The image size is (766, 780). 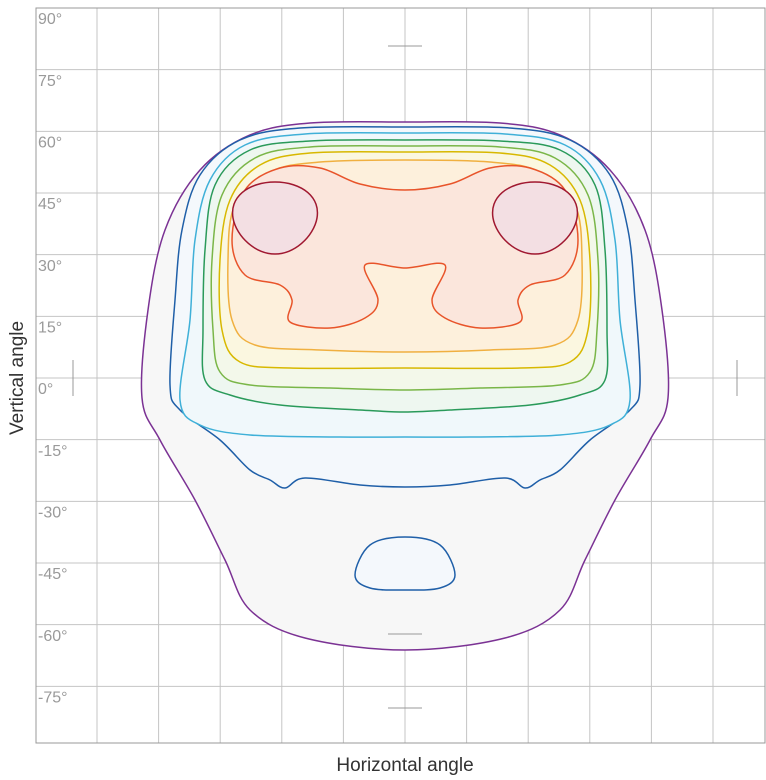 What do you see at coordinates (53, 451) in the screenshot?
I see `y-tick-label: -15°` at bounding box center [53, 451].